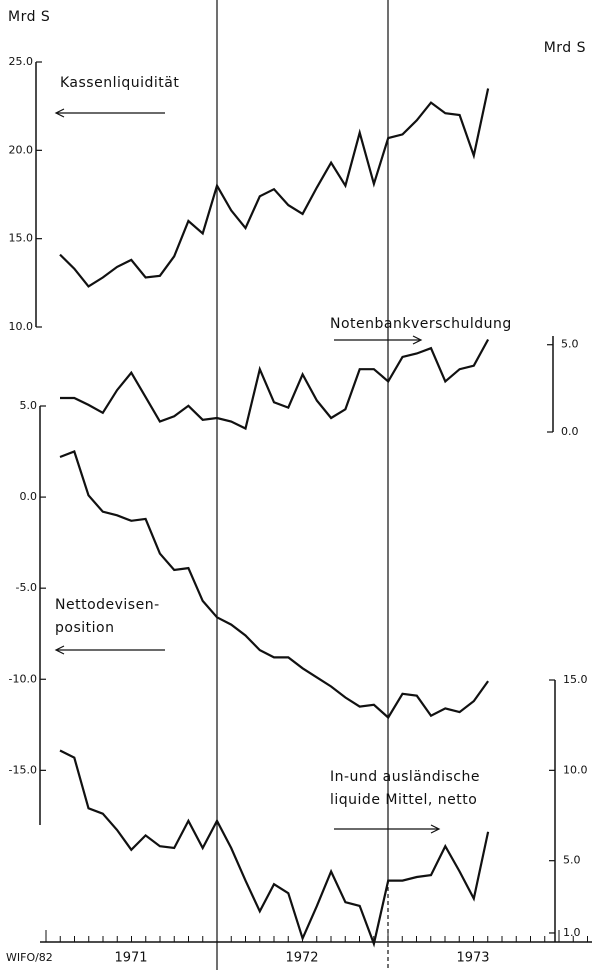  I want to click on unit-right: Mrd S, so click(565, 48).